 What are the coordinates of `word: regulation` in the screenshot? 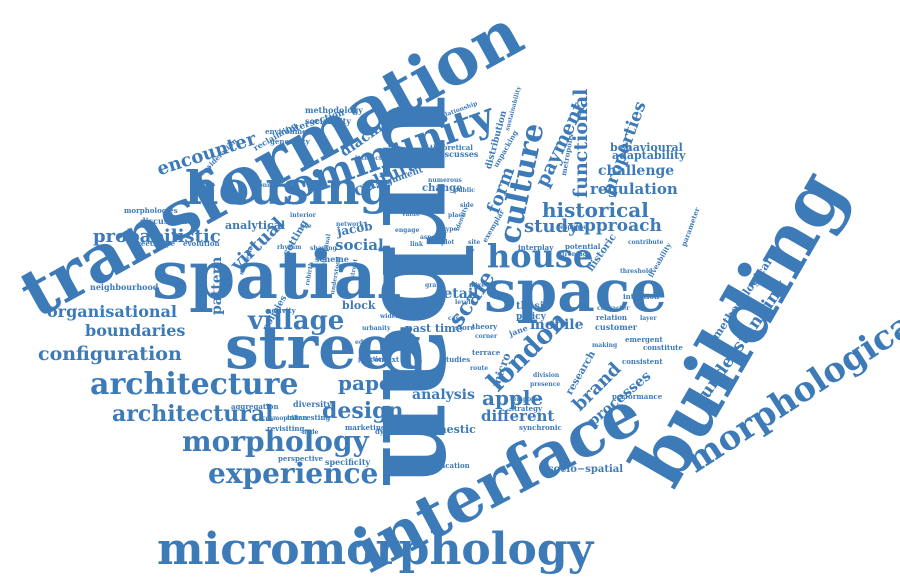 It's located at (634, 189).